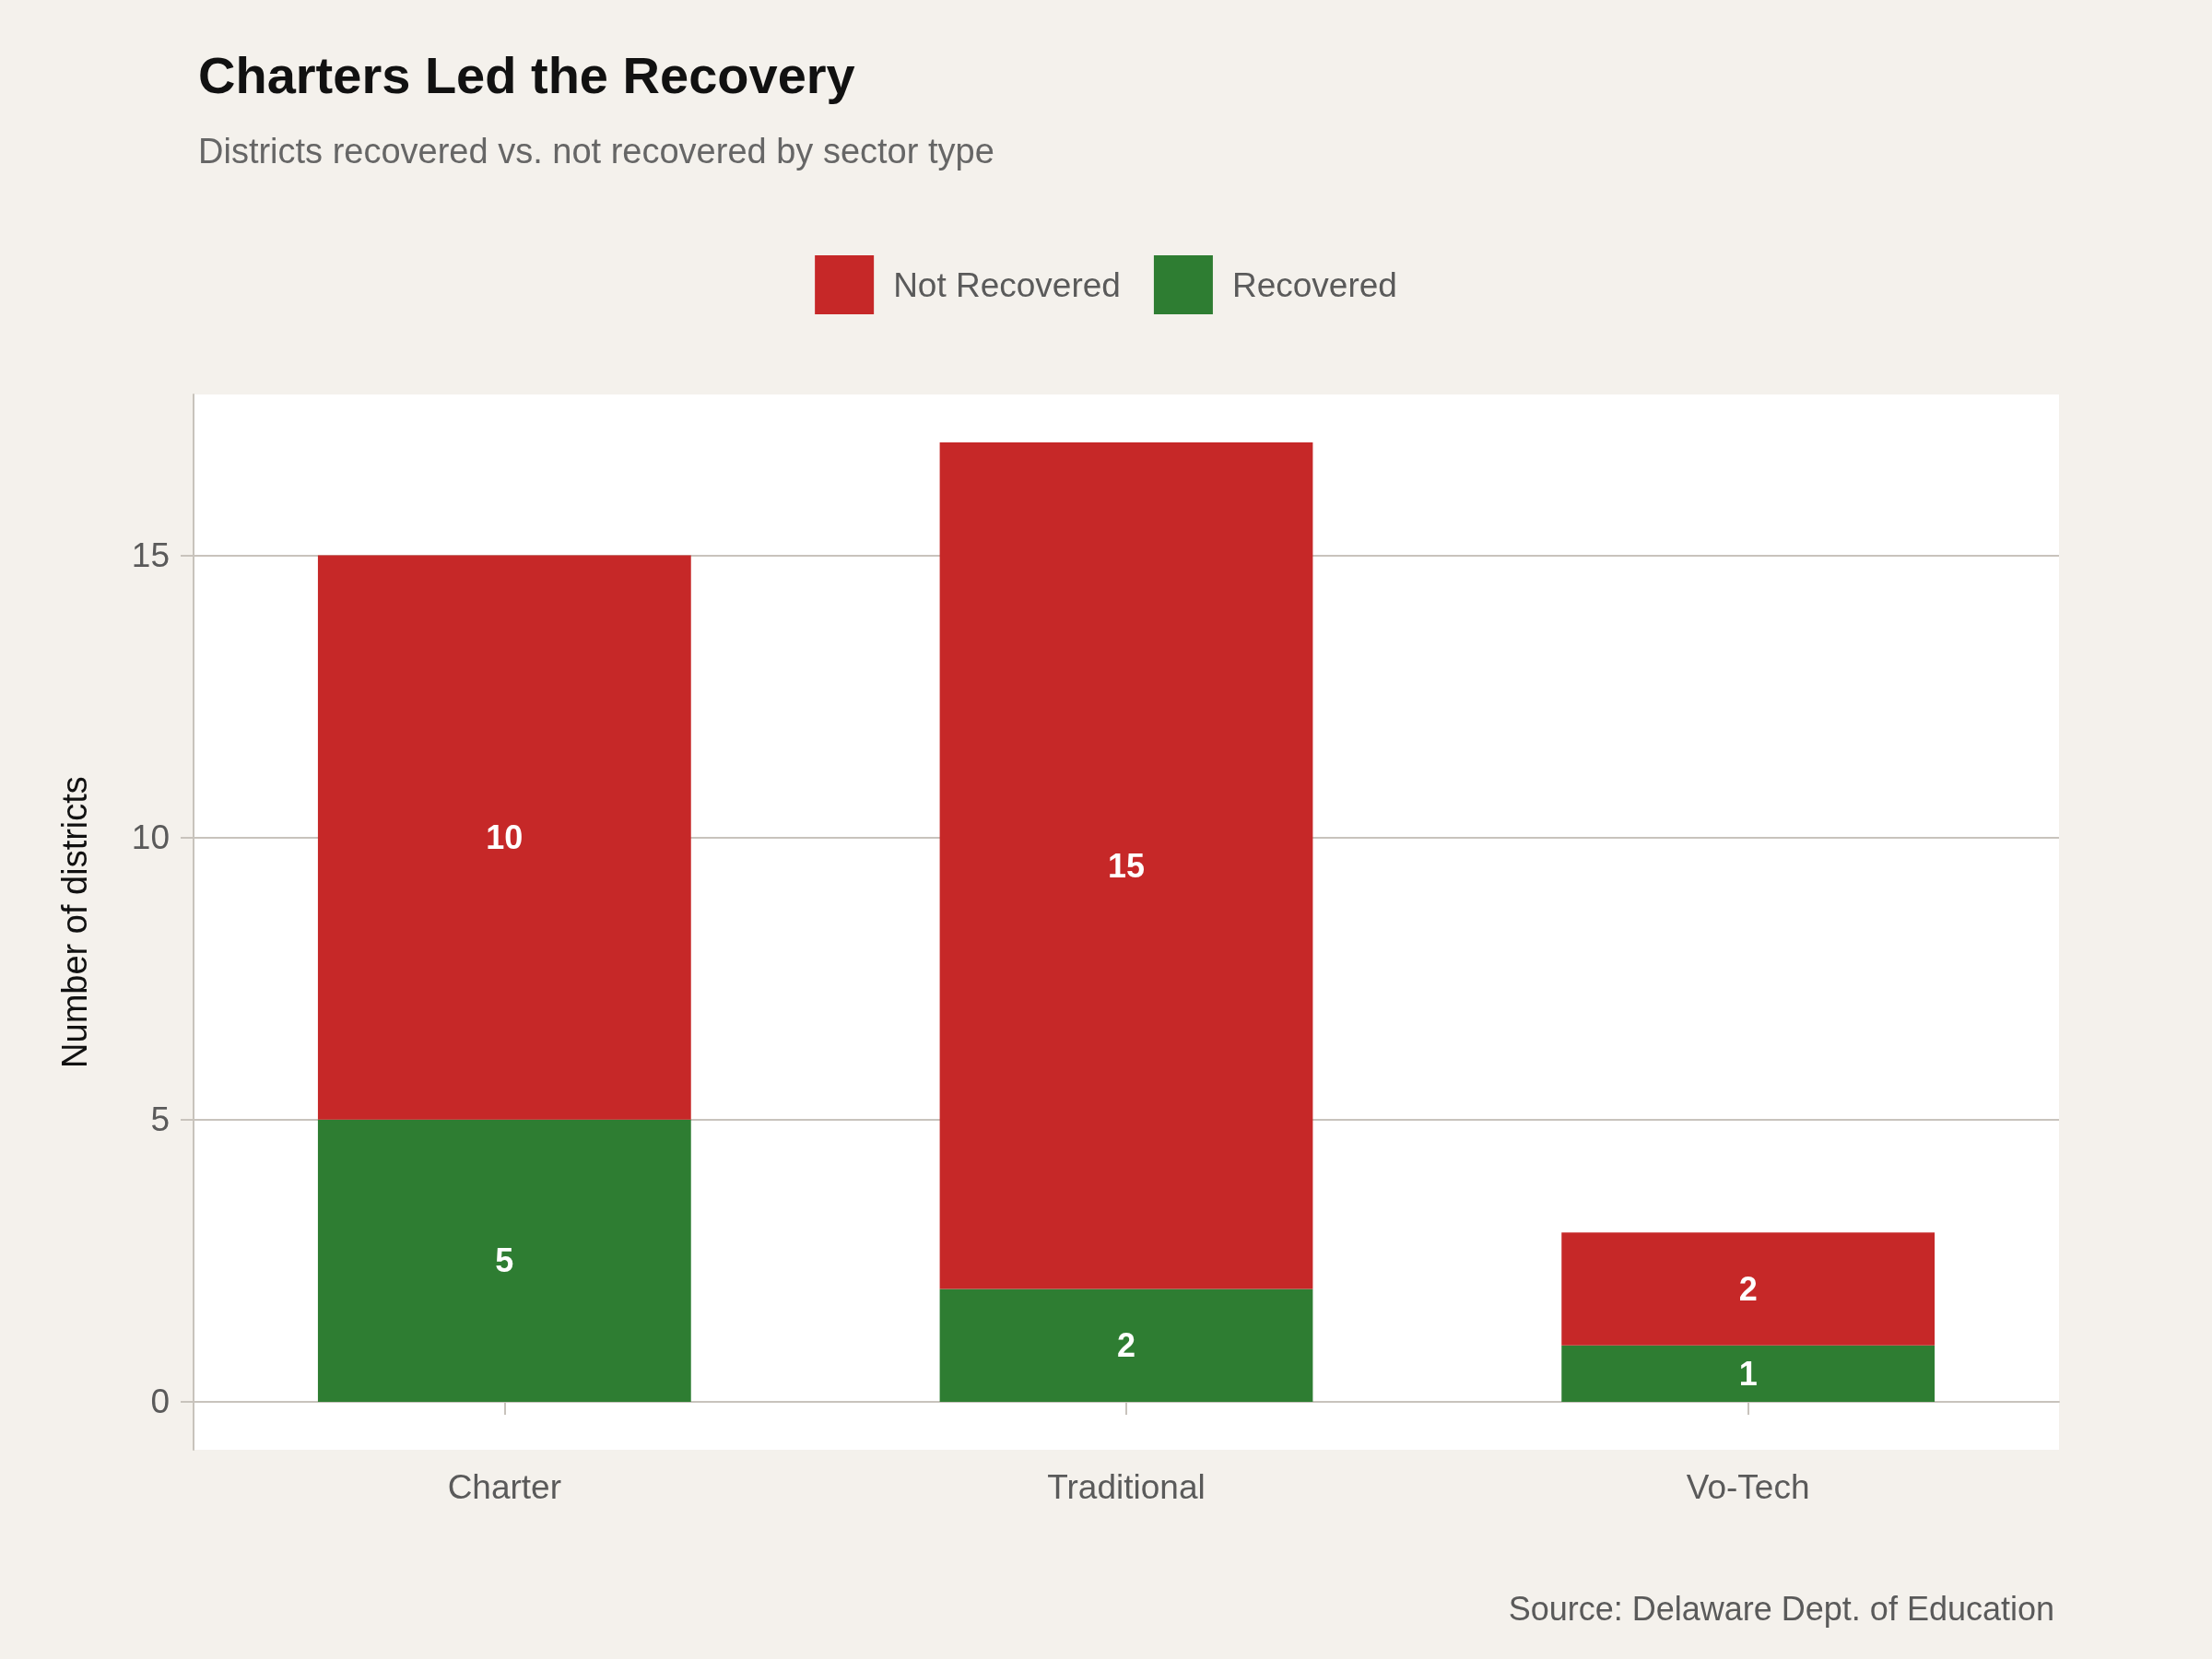 The height and width of the screenshot is (1659, 2212). What do you see at coordinates (150, 837) in the screenshot?
I see `y-tick-label: 10` at bounding box center [150, 837].